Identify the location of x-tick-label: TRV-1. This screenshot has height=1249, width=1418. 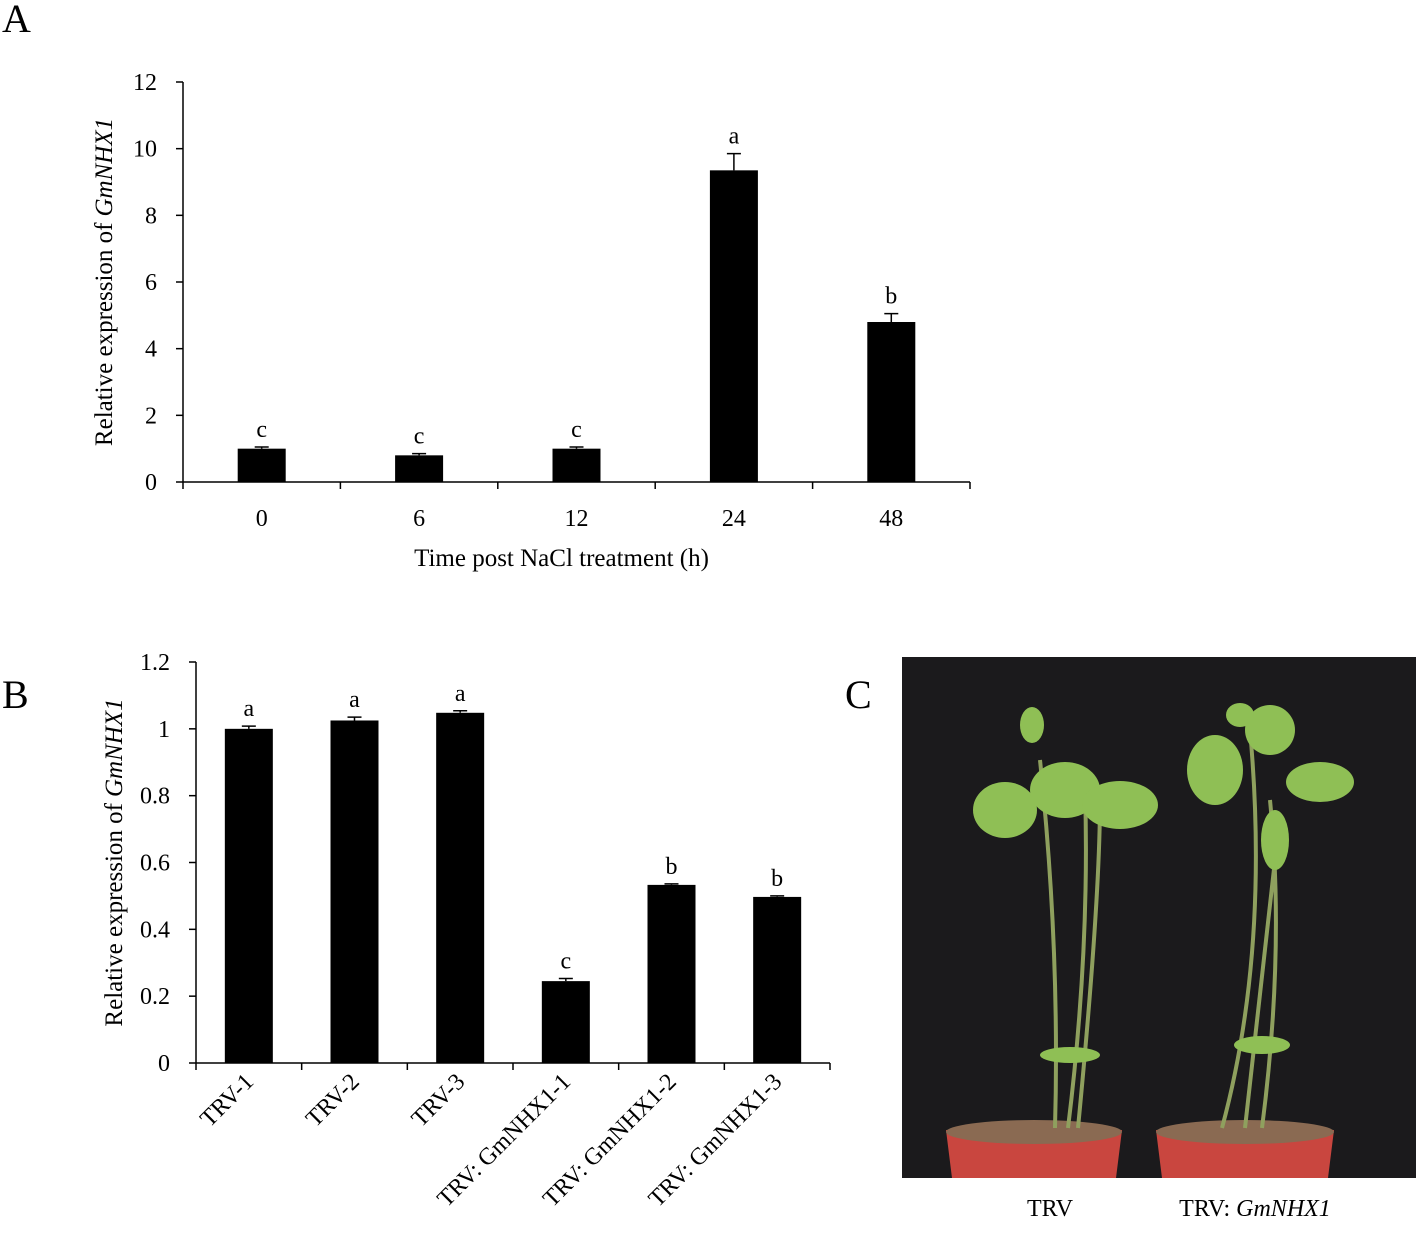
(228, 1101).